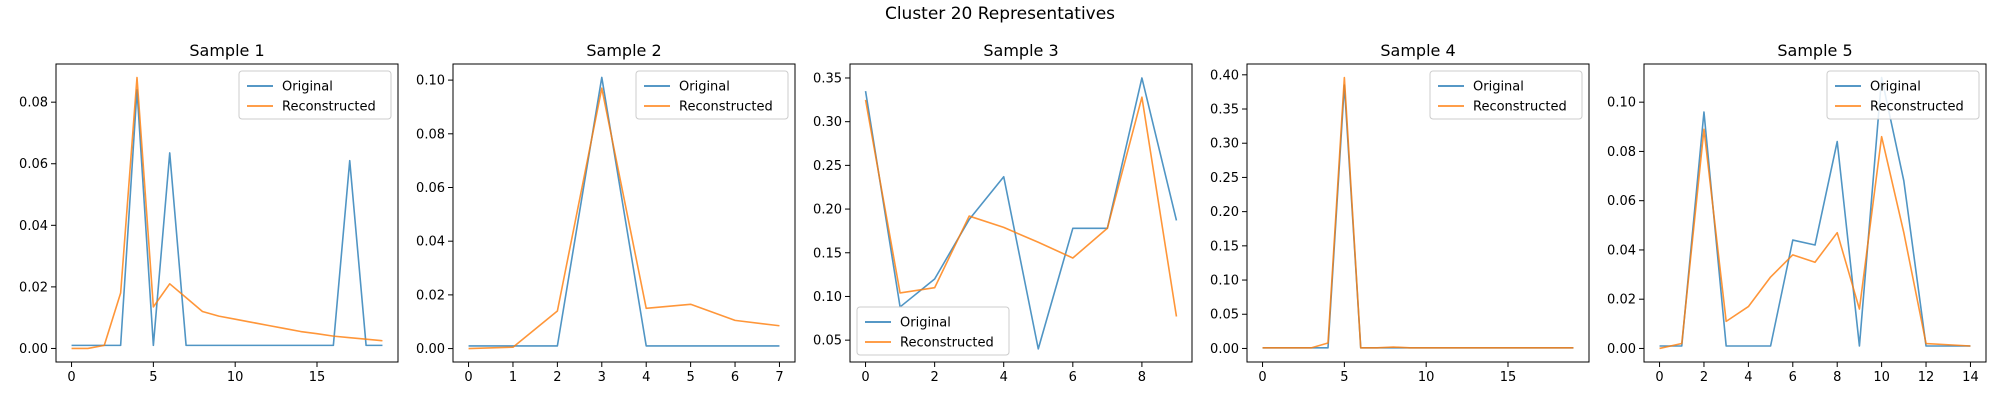 The height and width of the screenshot is (400, 2000). I want to click on y-tick-label: 0.35, so click(1224, 110).